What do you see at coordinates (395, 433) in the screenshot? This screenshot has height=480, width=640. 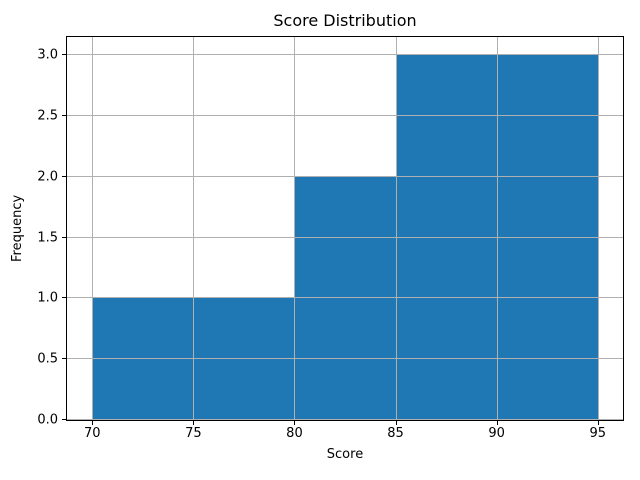 I see `x-tick-label: 85` at bounding box center [395, 433].